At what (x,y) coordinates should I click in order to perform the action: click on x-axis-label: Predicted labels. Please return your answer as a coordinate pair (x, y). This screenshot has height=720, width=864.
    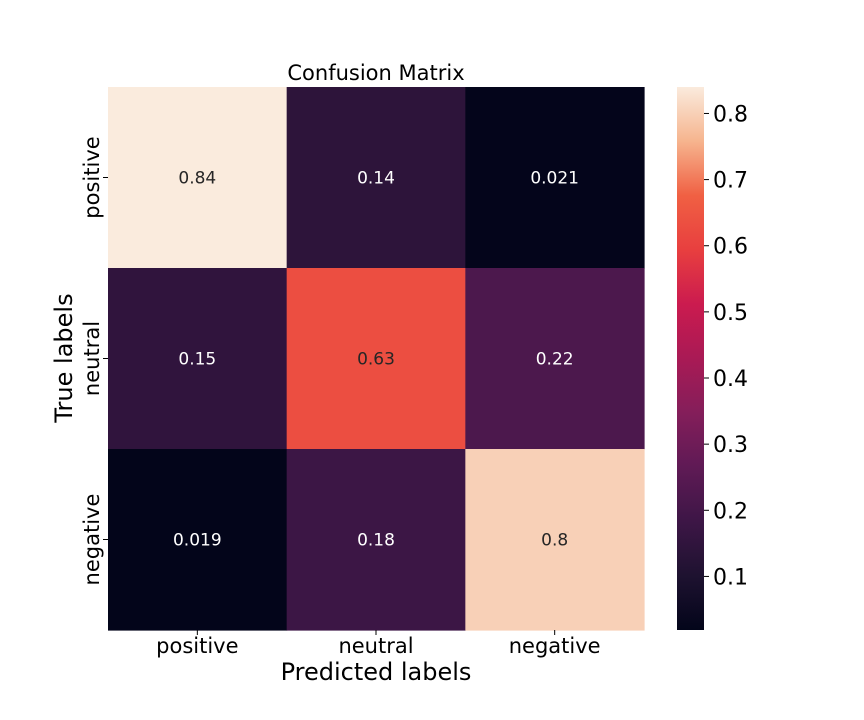
    Looking at the image, I should click on (376, 672).